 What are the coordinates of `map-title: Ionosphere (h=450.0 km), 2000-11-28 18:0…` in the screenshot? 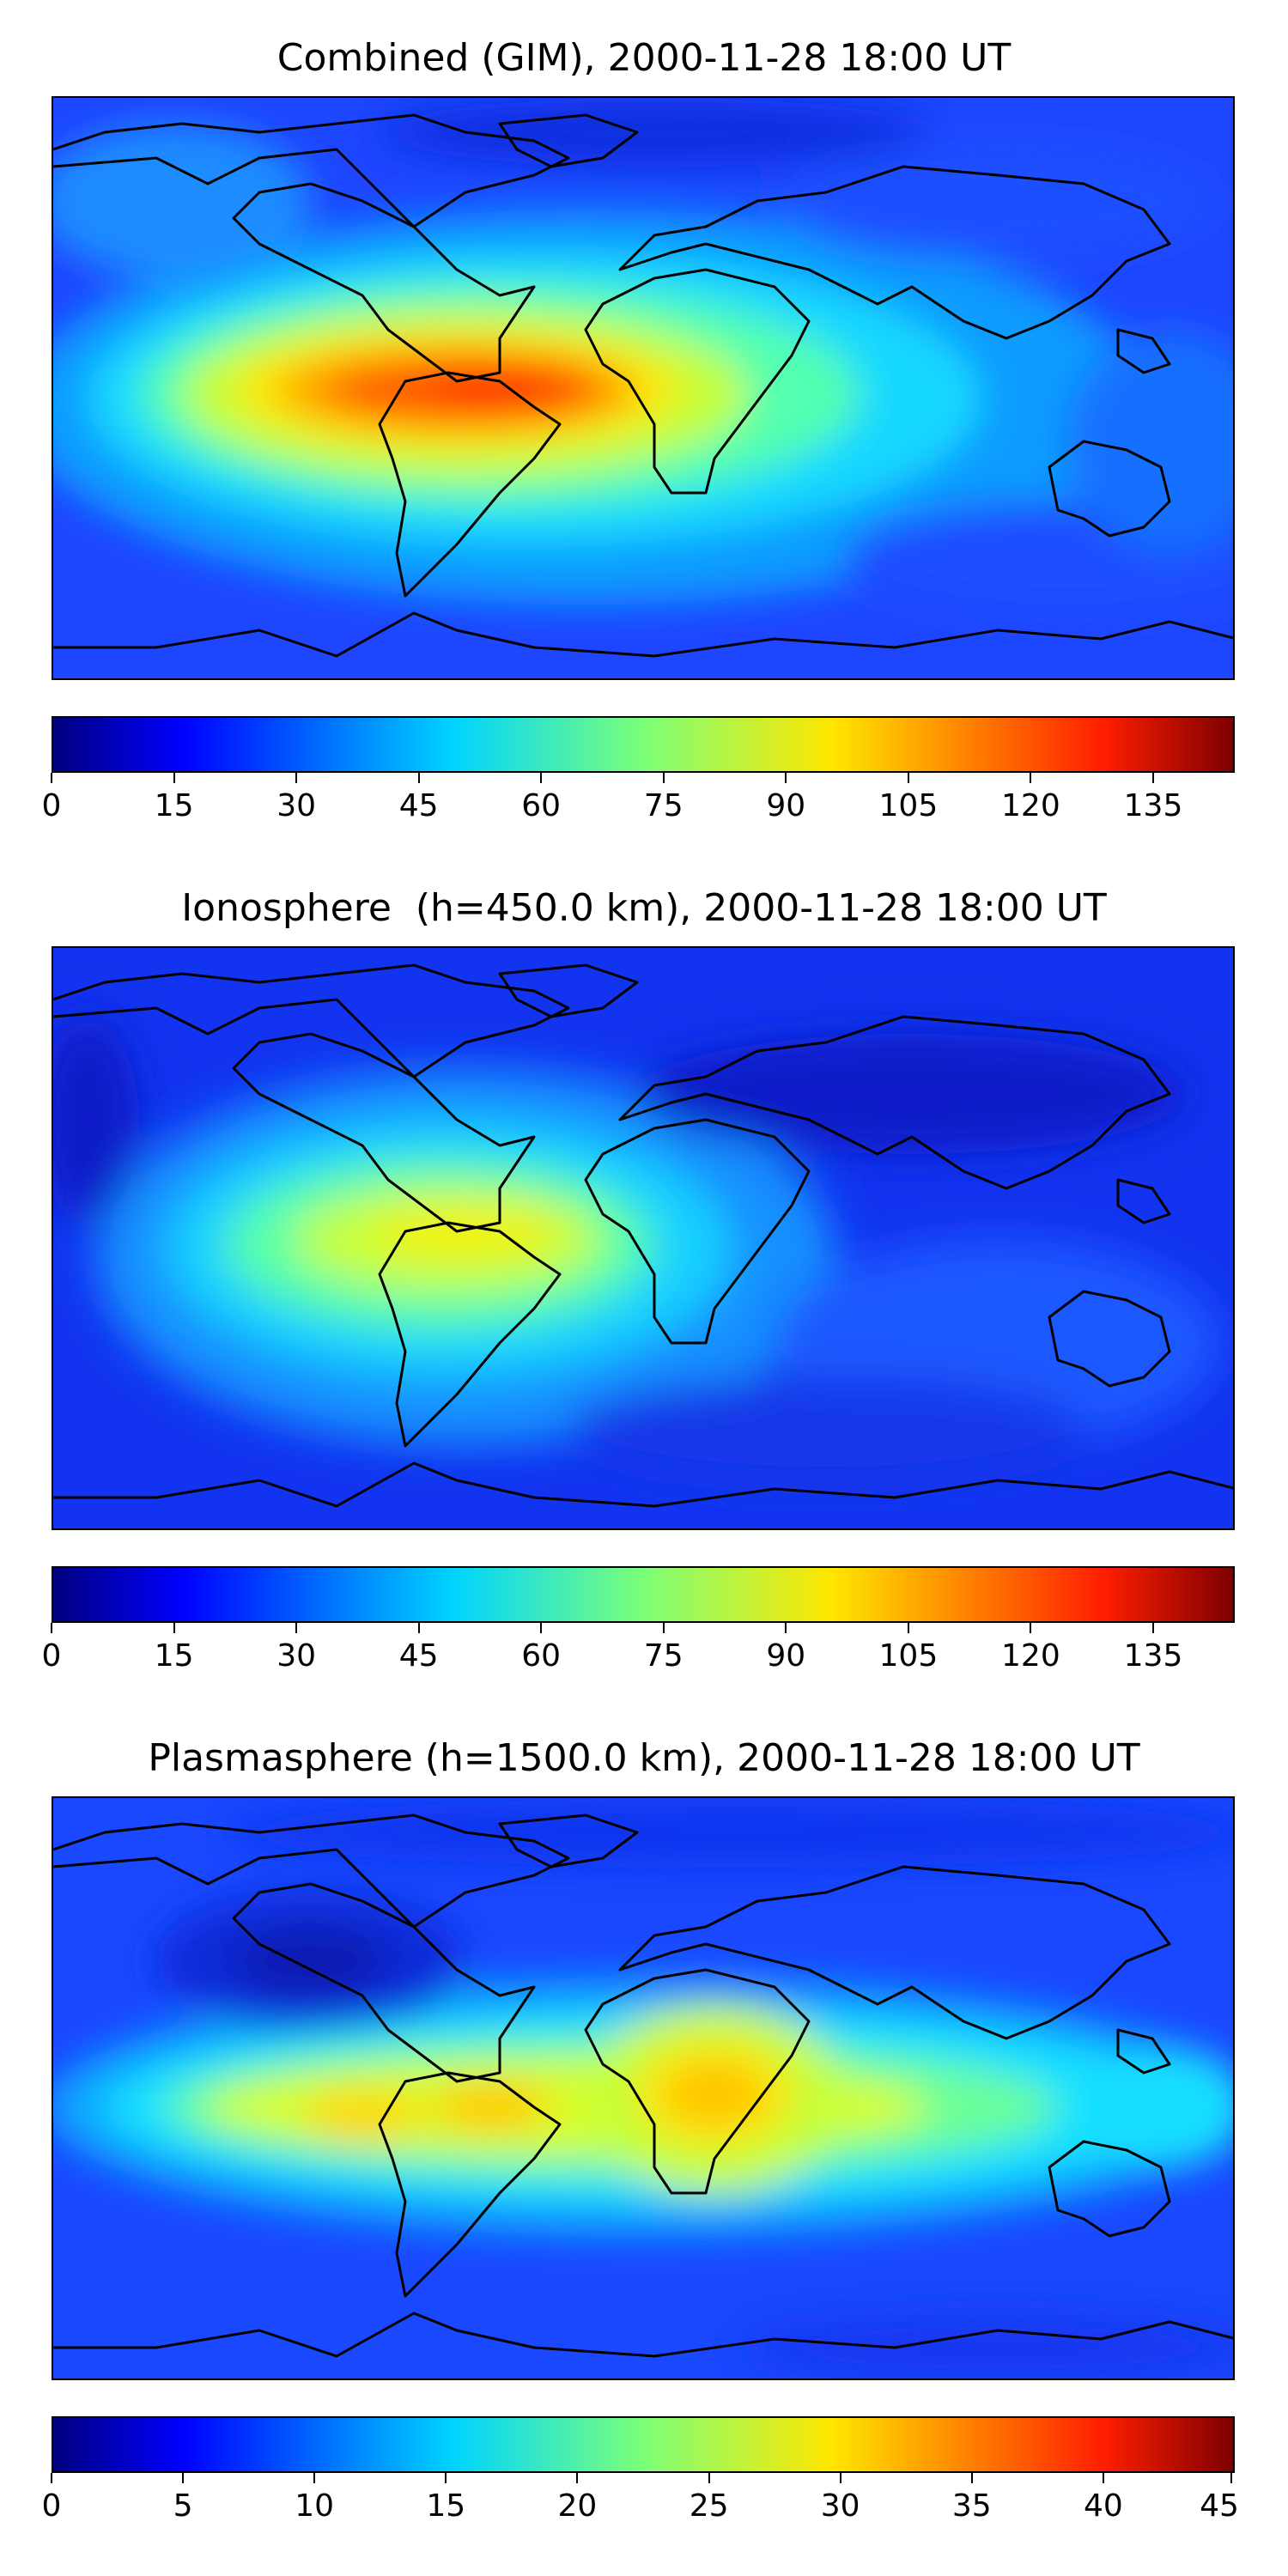 It's located at (644, 908).